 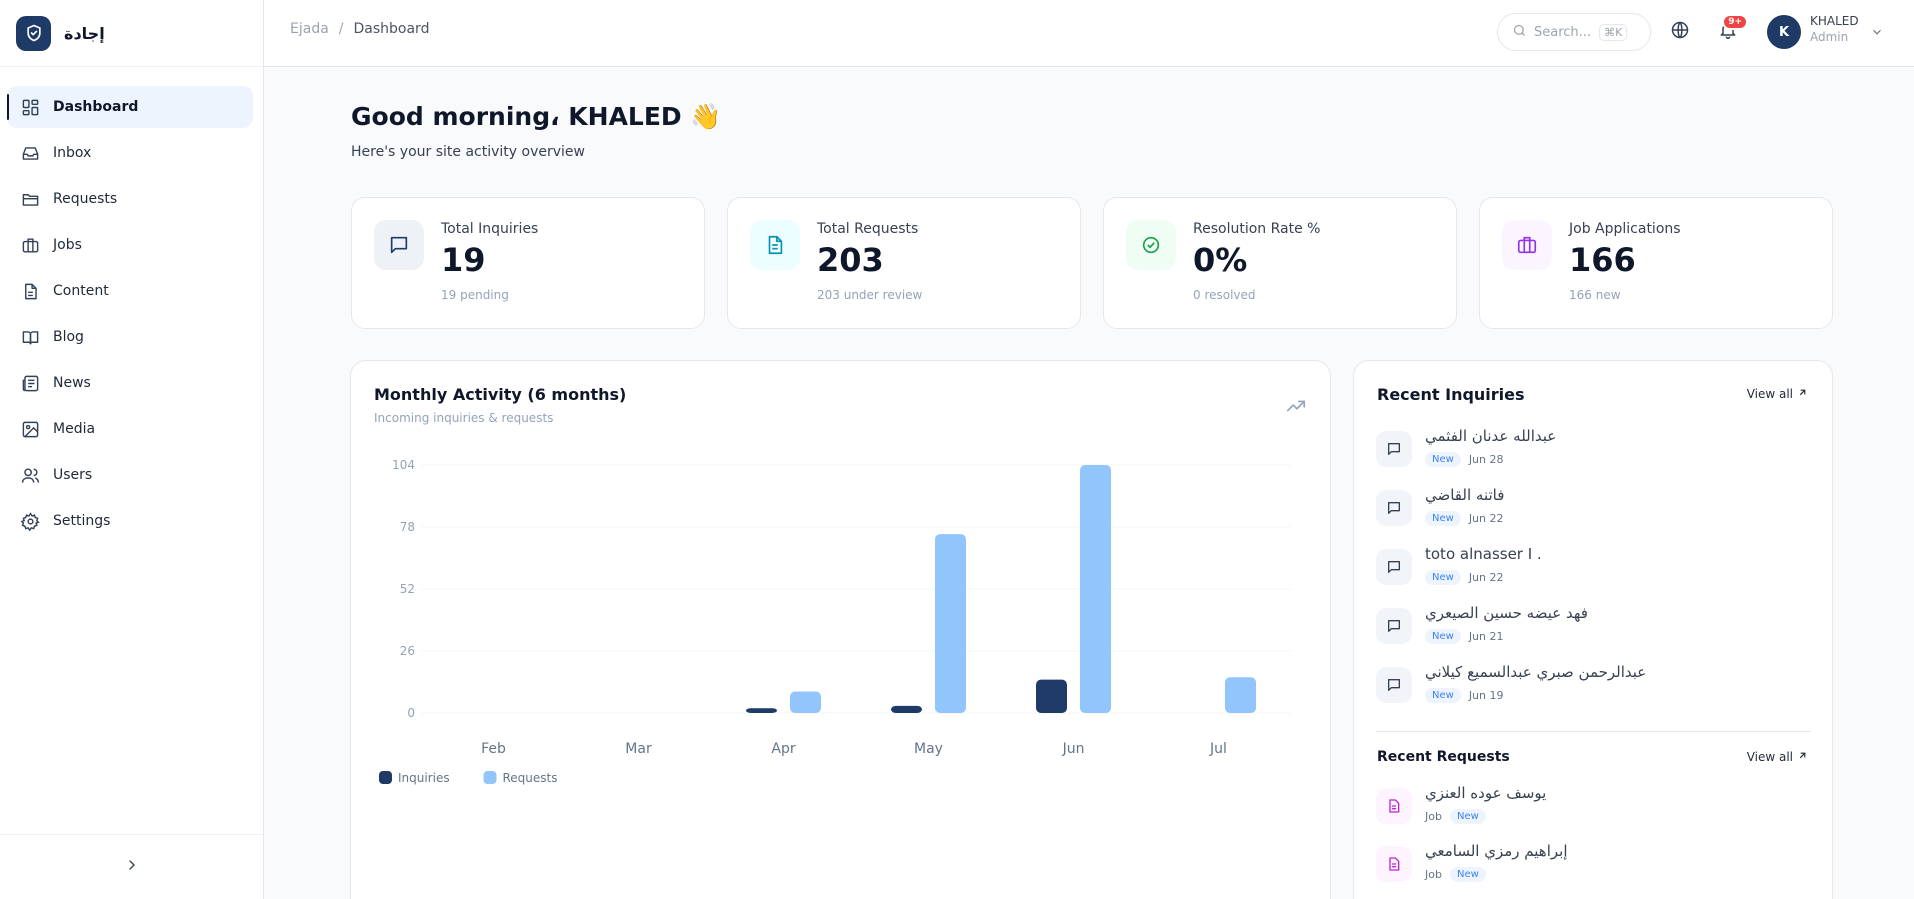 I want to click on sidebar-item-content: Content, so click(x=130, y=291).